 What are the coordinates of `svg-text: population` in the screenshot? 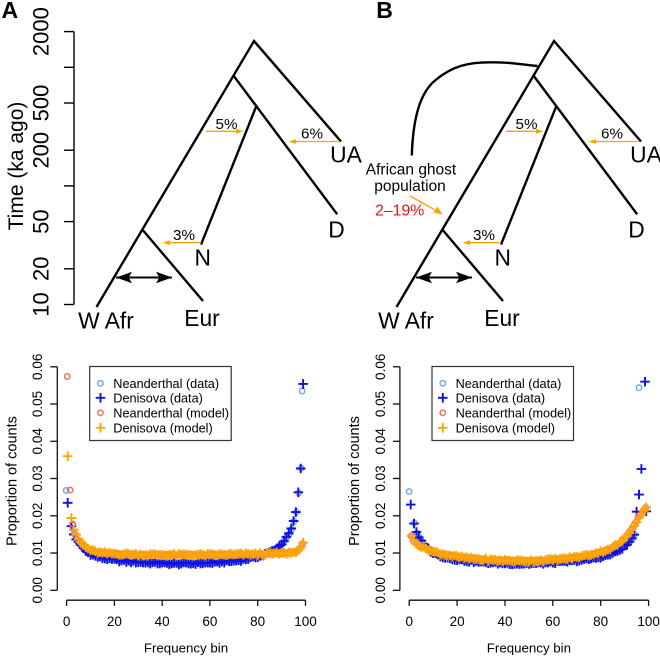 It's located at (410, 186).